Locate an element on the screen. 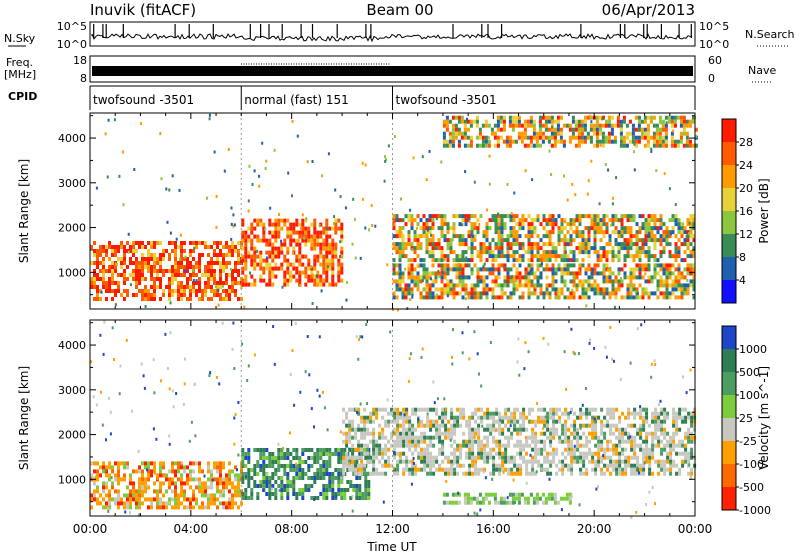 The height and width of the screenshot is (554, 800). cpid-segment-label-2: twofsound -3501 is located at coordinates (446, 100).